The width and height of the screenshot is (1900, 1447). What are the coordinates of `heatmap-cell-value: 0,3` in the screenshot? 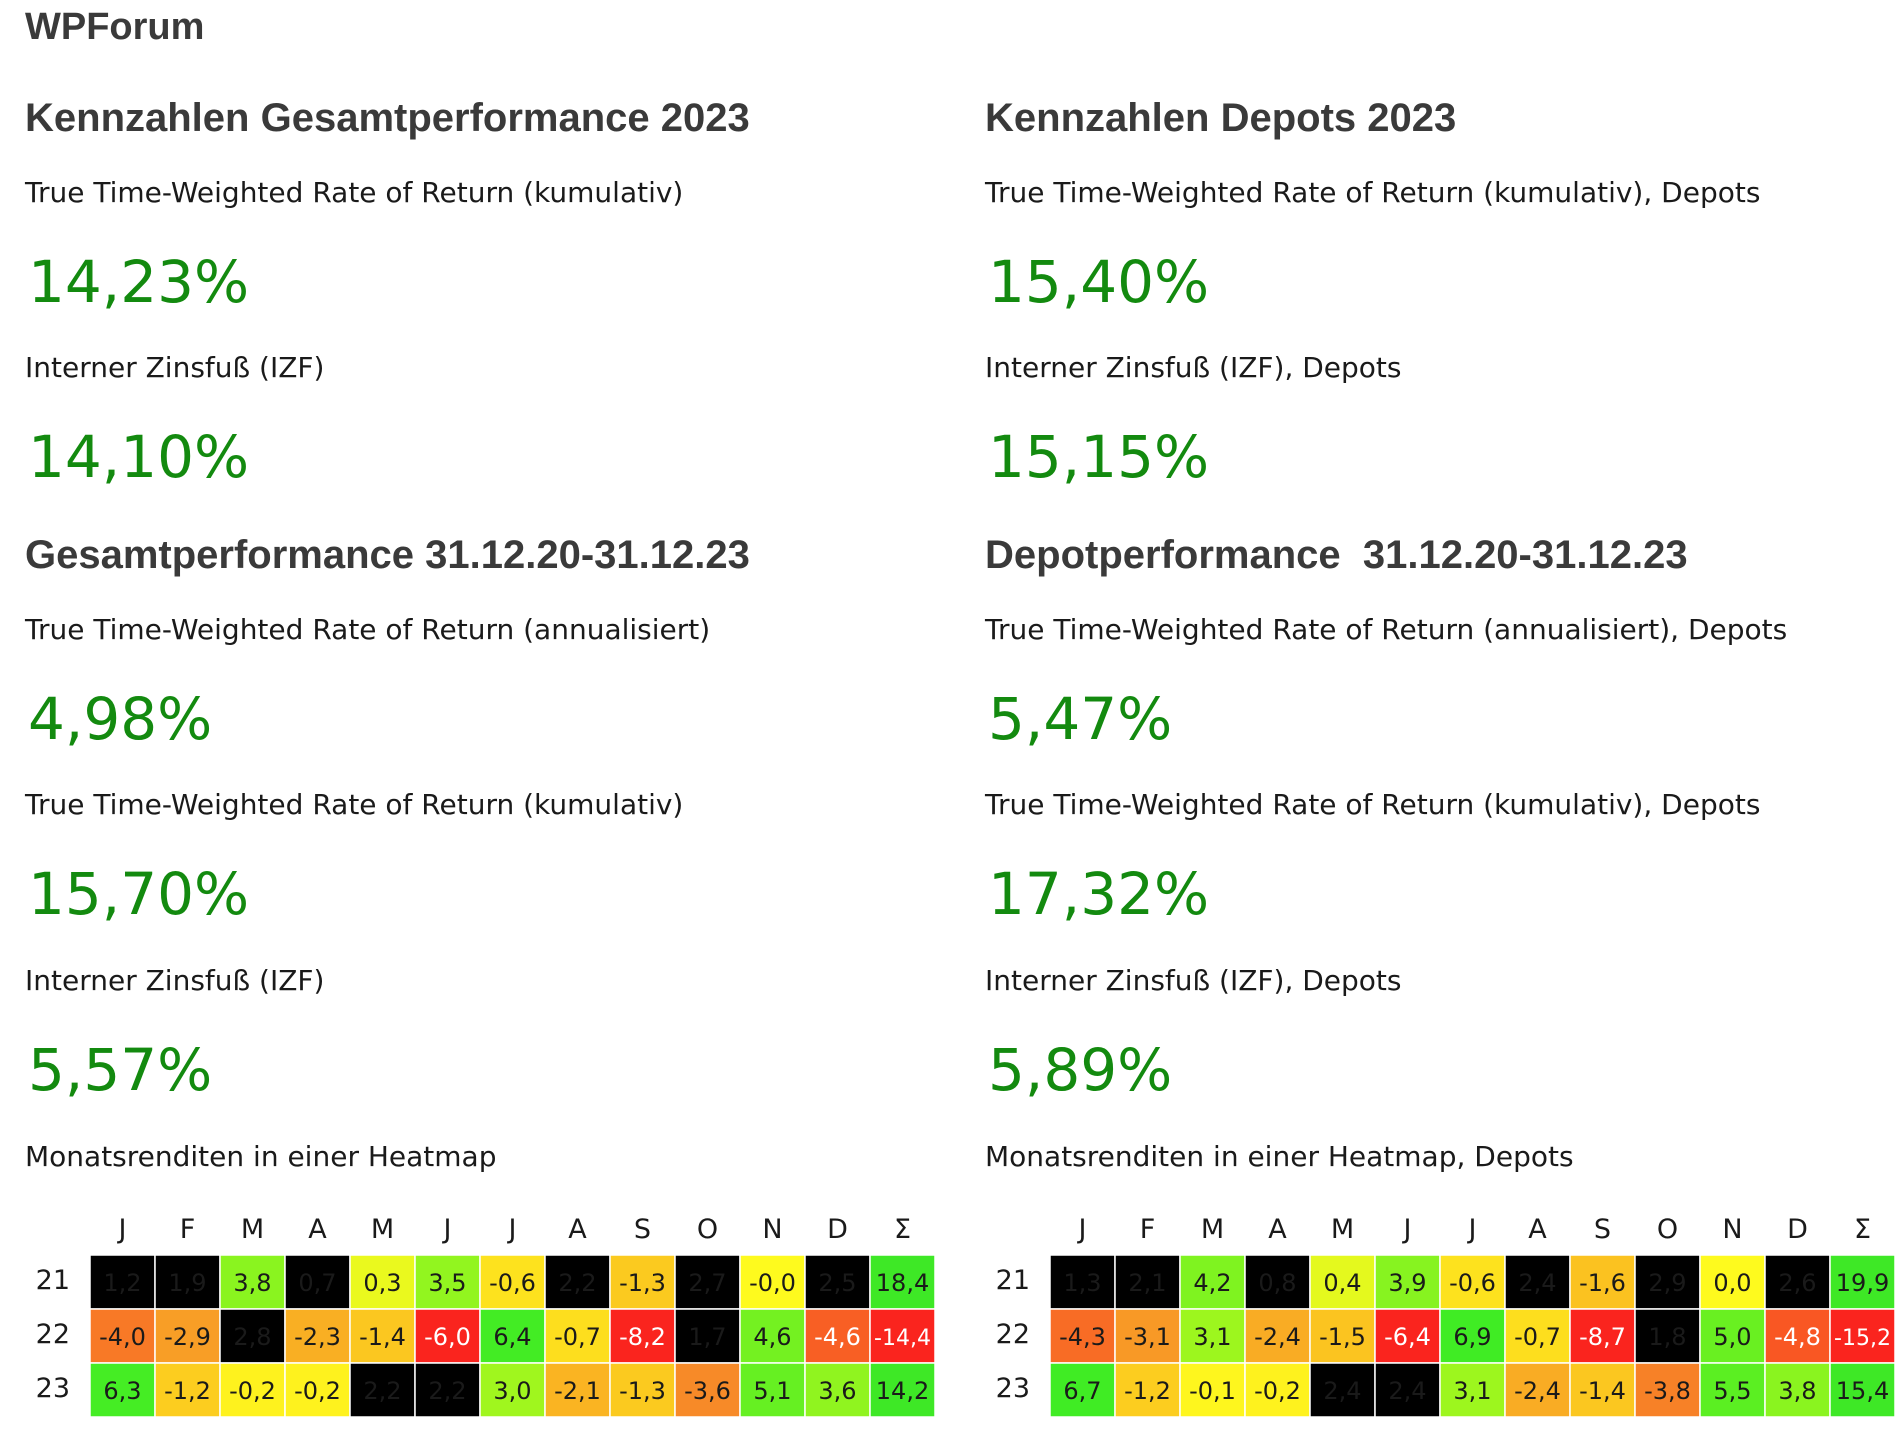 It's located at (382, 1283).